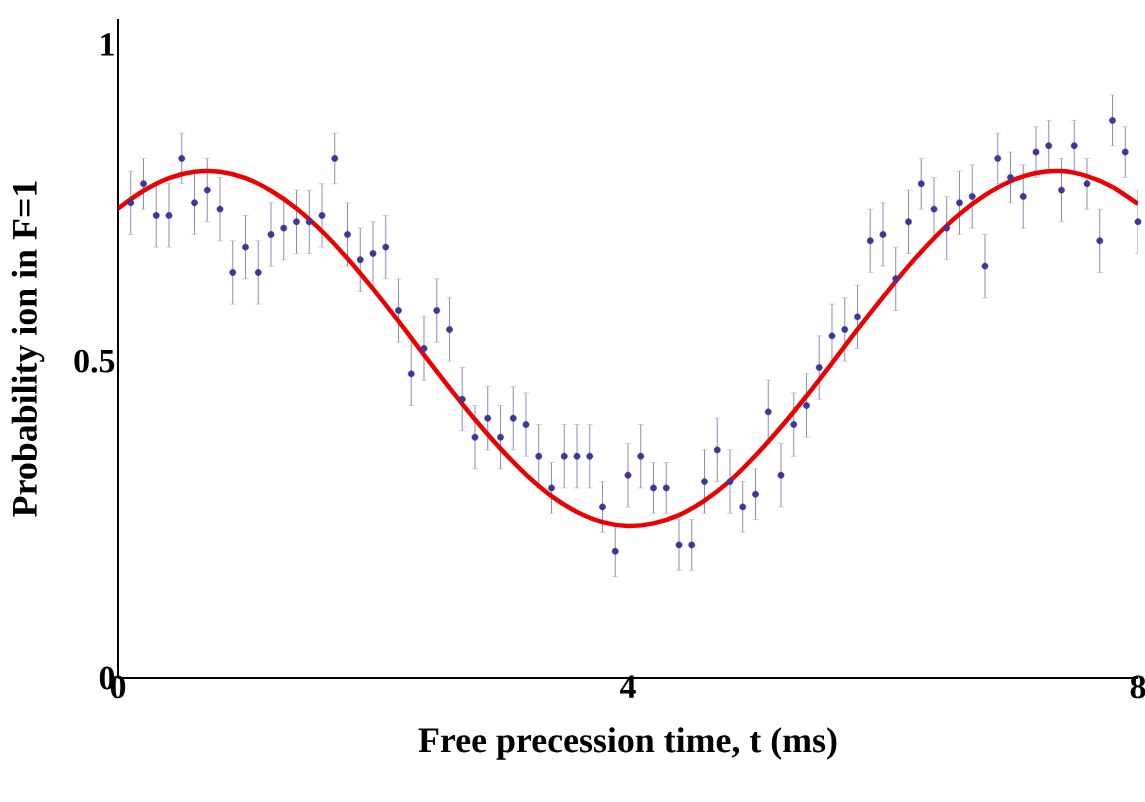 Image resolution: width=1145 pixels, height=802 pixels. What do you see at coordinates (94, 361) in the screenshot?
I see `y-tick-label: 0.5` at bounding box center [94, 361].